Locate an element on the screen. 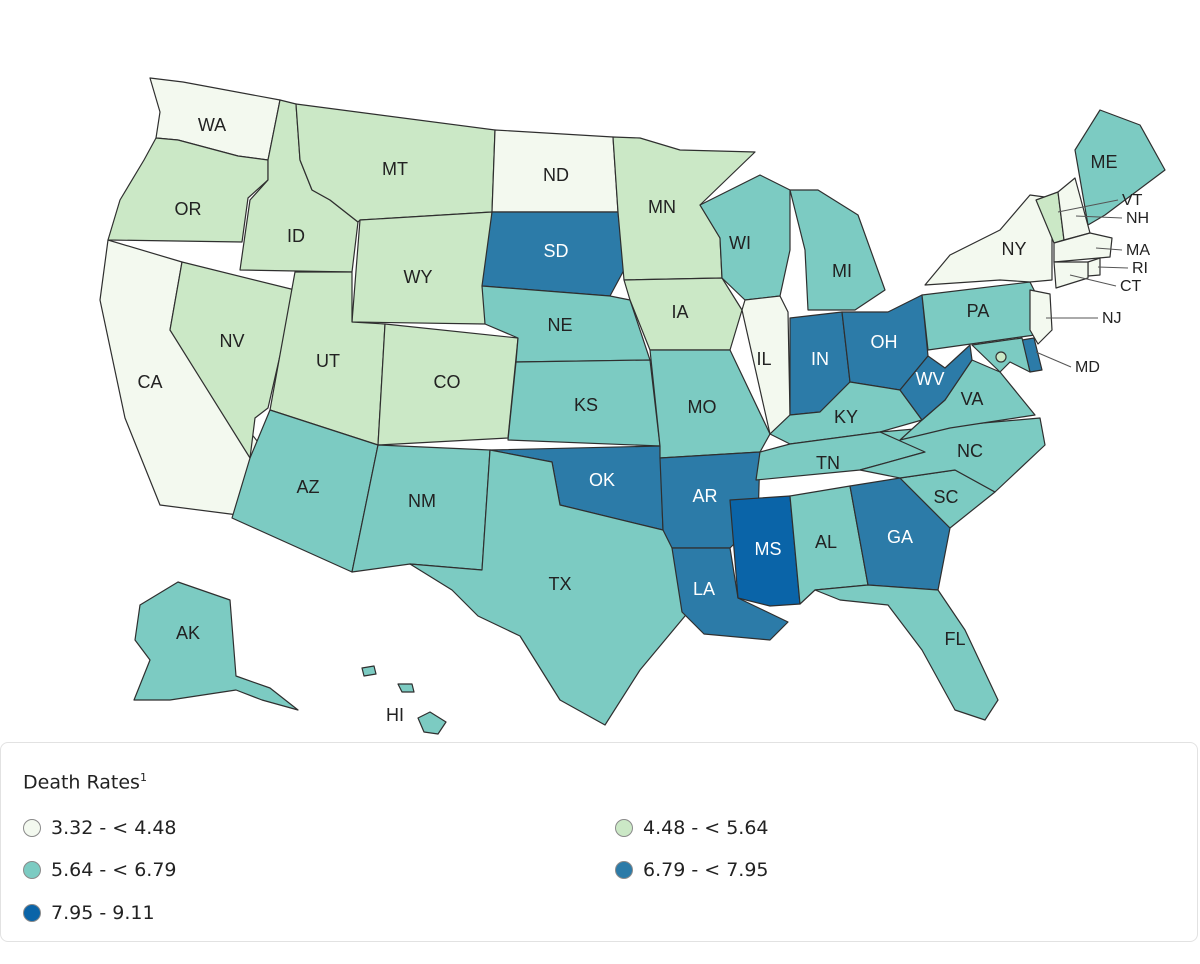 Image resolution: width=1200 pixels, height=964 pixels. state-ga is located at coordinates (900, 534).